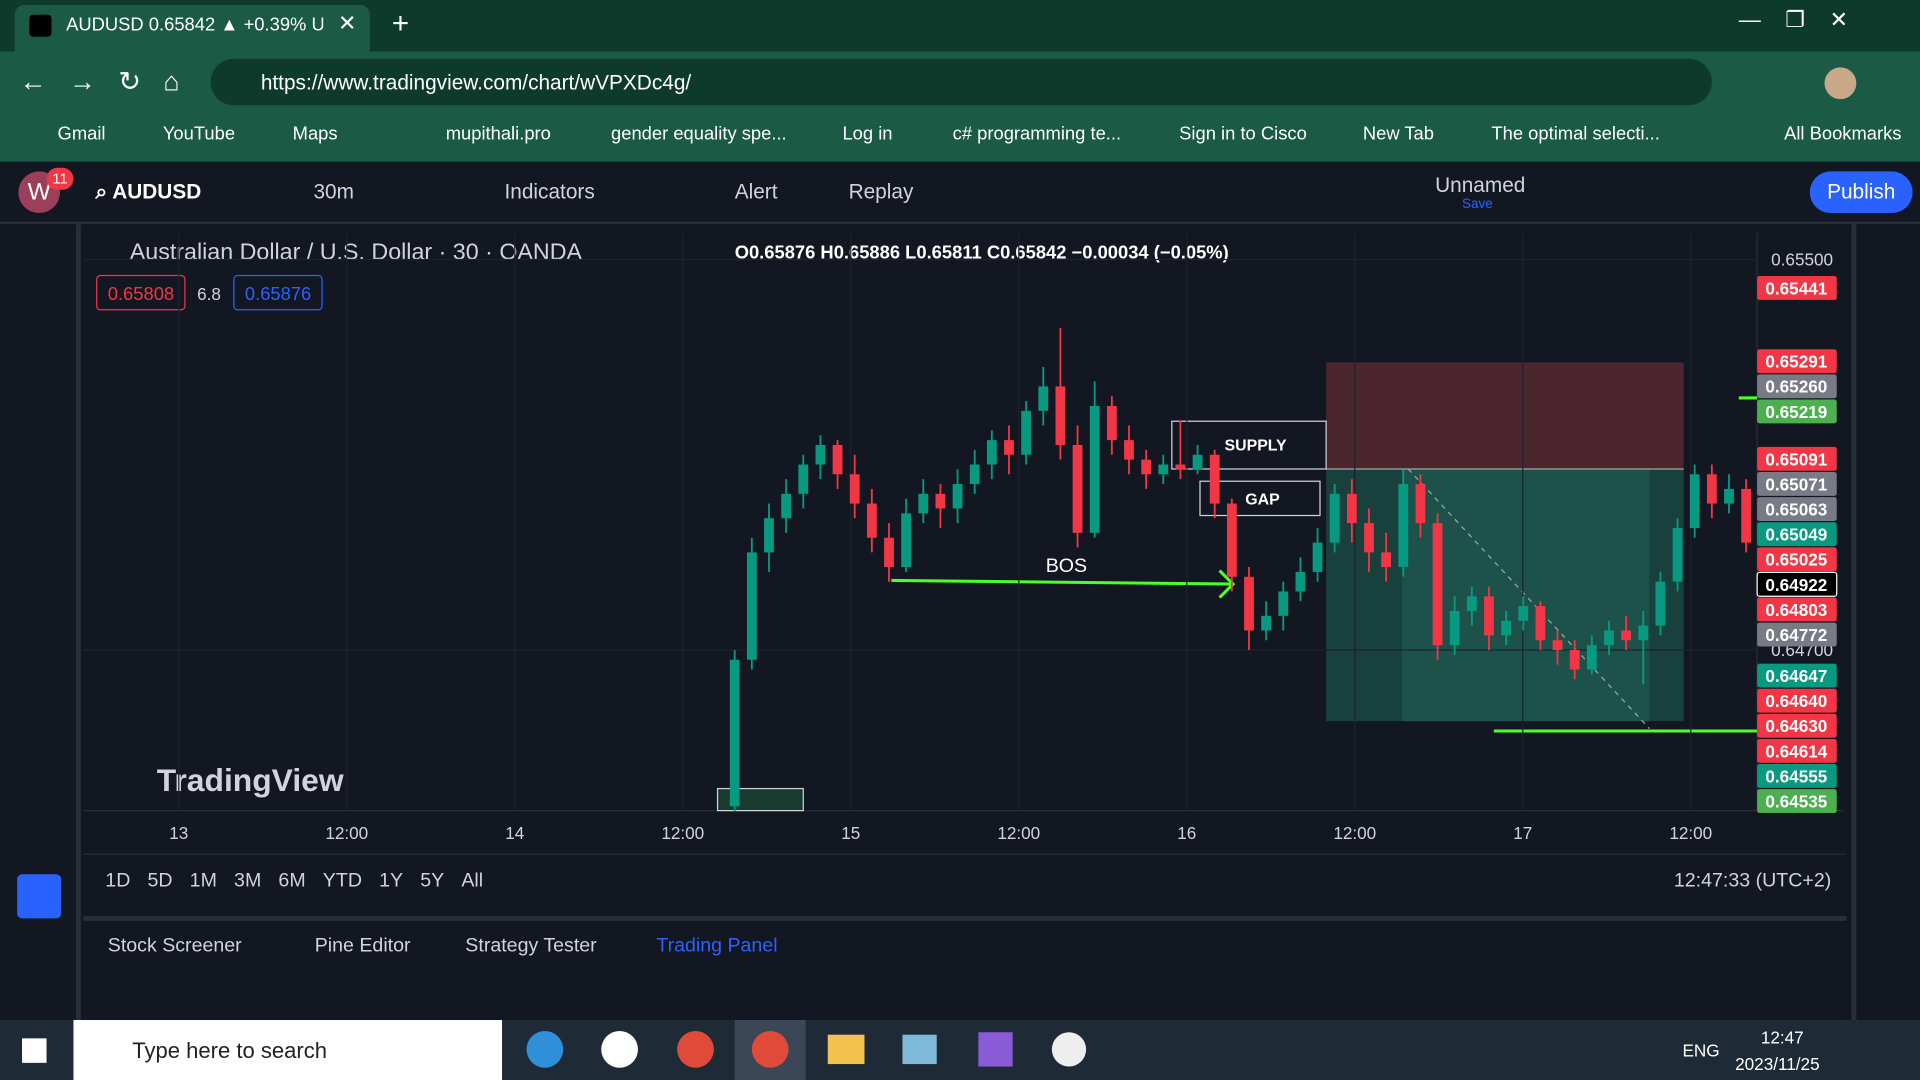  I want to click on timeframe: YTD, so click(342, 881).